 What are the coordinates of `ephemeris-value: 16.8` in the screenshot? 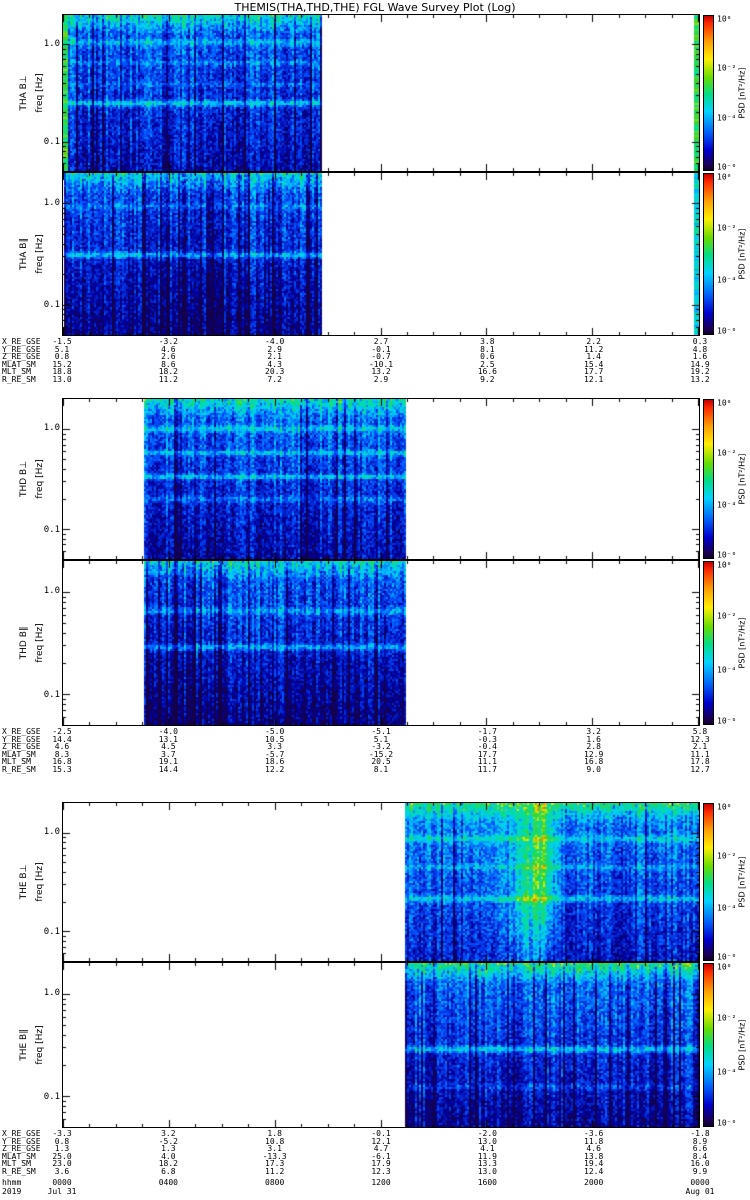 It's located at (62, 762).